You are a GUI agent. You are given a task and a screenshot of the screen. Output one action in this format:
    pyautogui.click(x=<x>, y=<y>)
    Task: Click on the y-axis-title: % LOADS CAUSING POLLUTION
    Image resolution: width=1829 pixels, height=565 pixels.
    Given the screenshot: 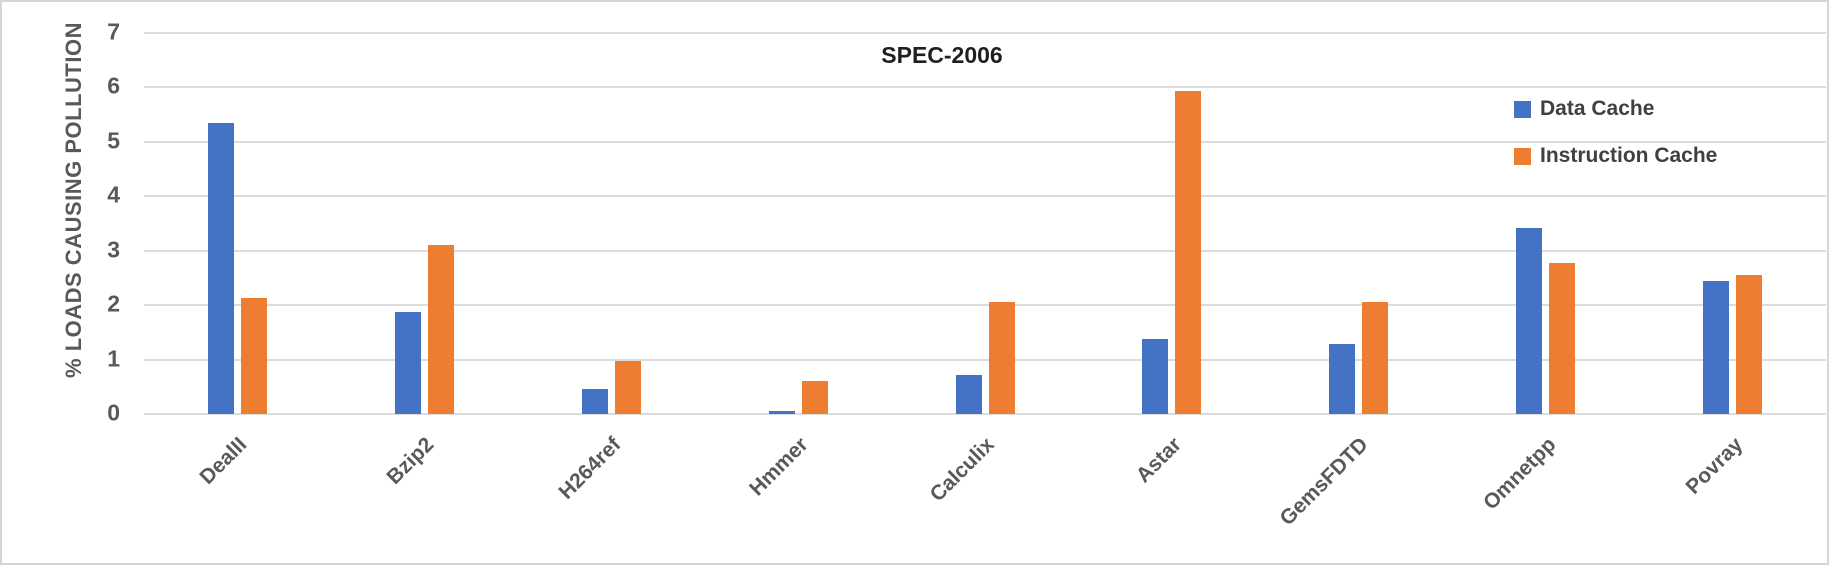 What is the action you would take?
    pyautogui.click(x=73, y=200)
    